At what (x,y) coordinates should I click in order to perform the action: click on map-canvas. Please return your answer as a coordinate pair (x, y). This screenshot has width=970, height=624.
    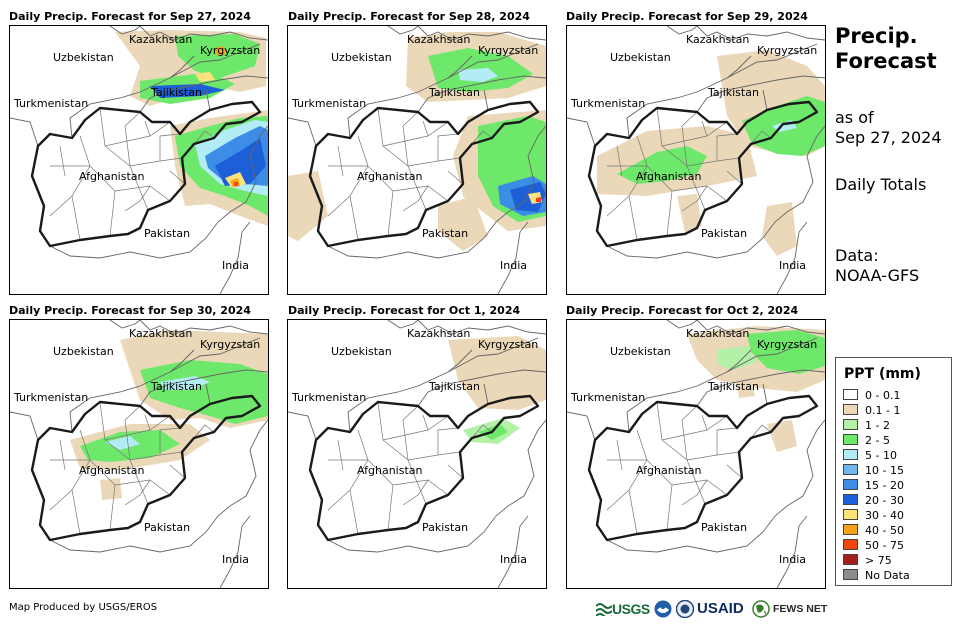
    Looking at the image, I should click on (696, 454).